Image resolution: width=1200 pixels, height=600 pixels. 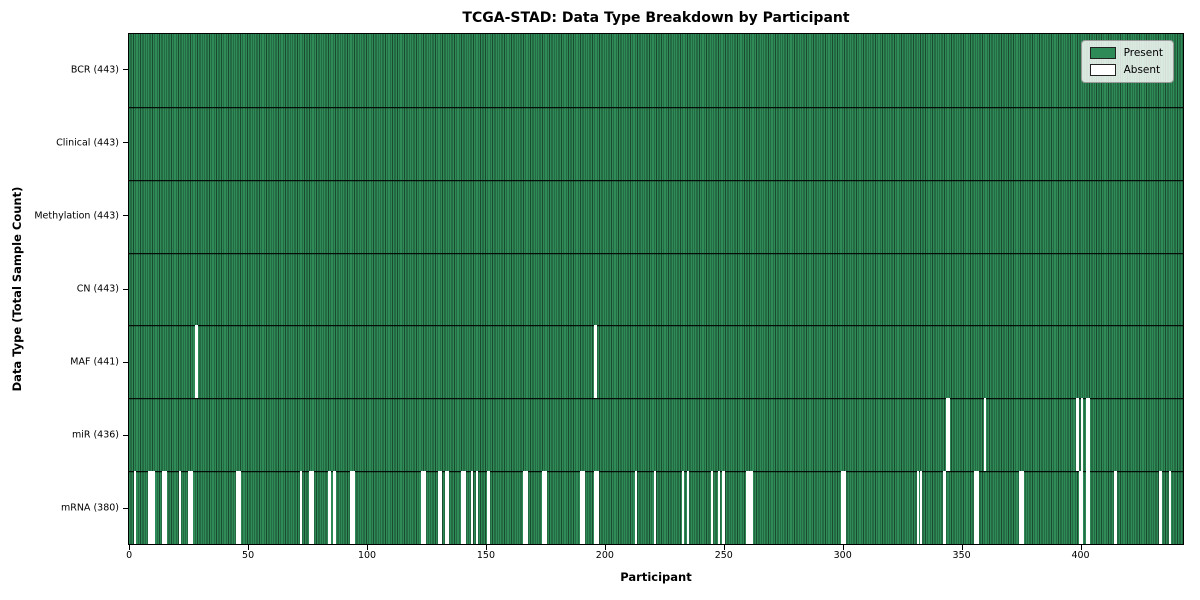 I want to click on row-methylation, so click(x=656, y=216).